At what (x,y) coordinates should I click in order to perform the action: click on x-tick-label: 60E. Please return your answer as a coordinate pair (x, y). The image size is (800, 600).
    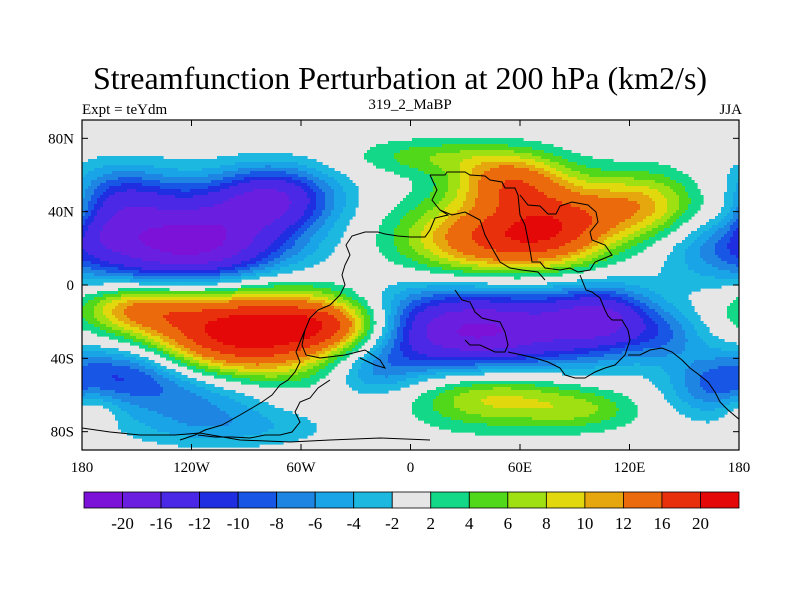
    Looking at the image, I should click on (520, 468).